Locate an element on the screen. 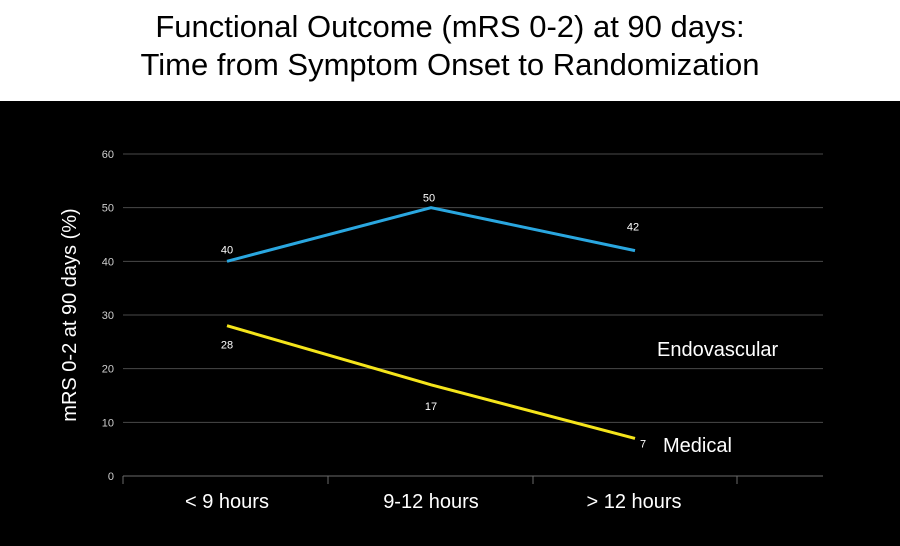  data-label-endovascular-2: 42 is located at coordinates (633, 228).